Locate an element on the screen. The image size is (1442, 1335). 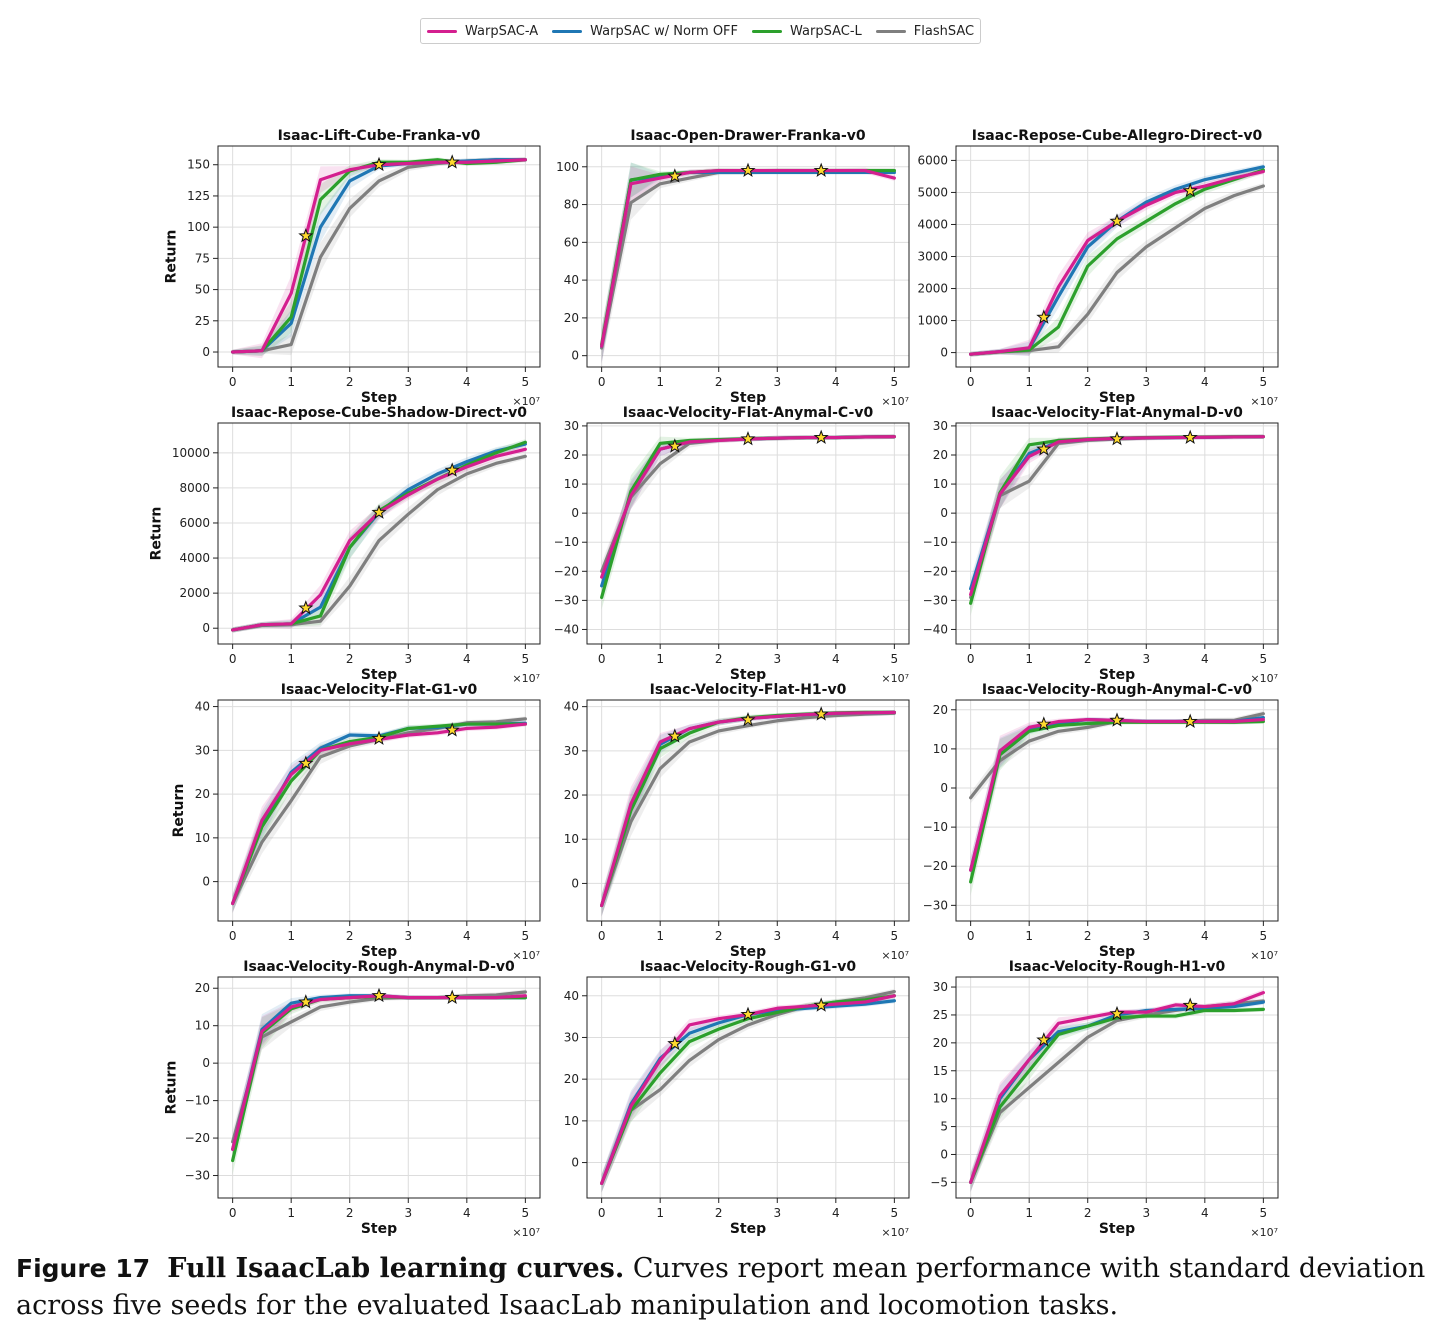
legend-swatch-warpsac-norm-off is located at coordinates (567, 31).